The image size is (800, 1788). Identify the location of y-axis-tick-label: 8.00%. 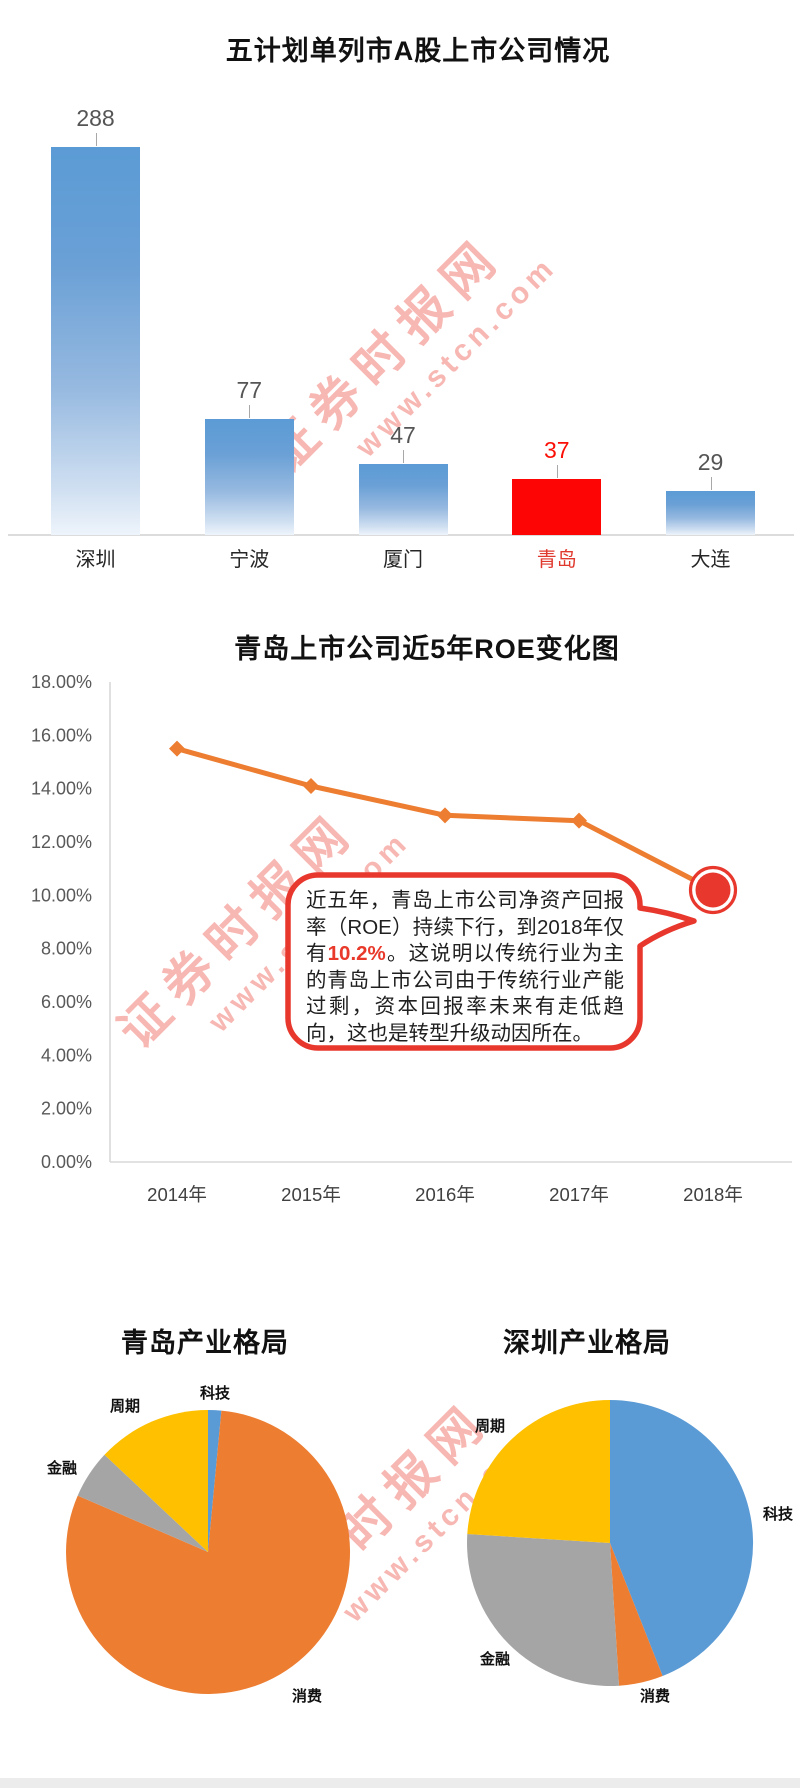
(66, 949).